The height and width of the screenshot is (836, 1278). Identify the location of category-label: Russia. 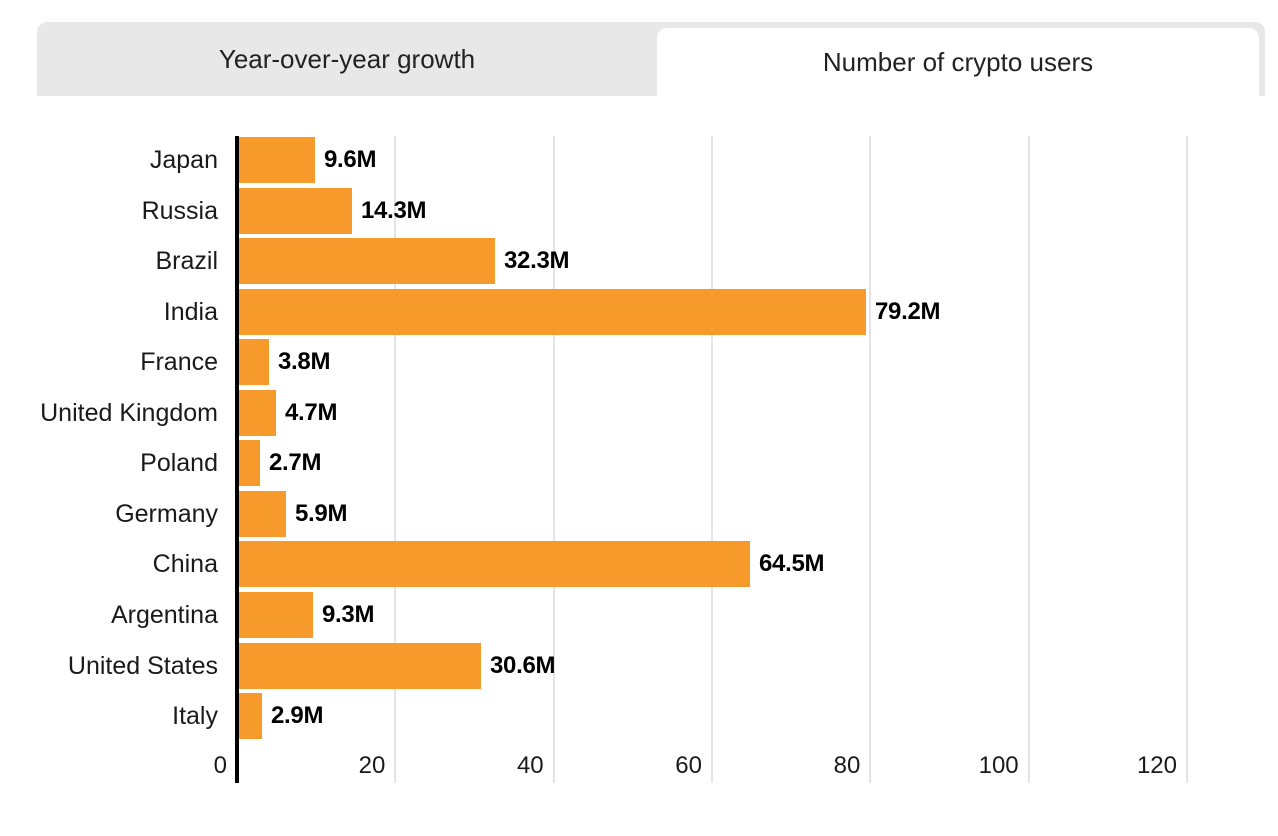
(179, 210).